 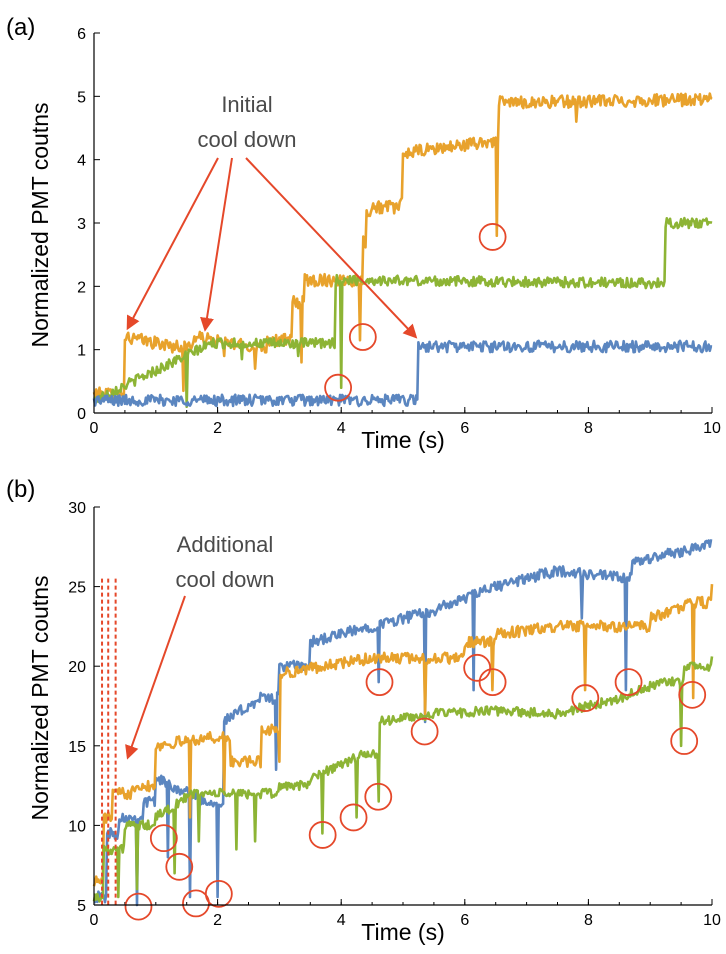 I want to click on annotation-line-1-a: Initial, so click(x=246, y=104).